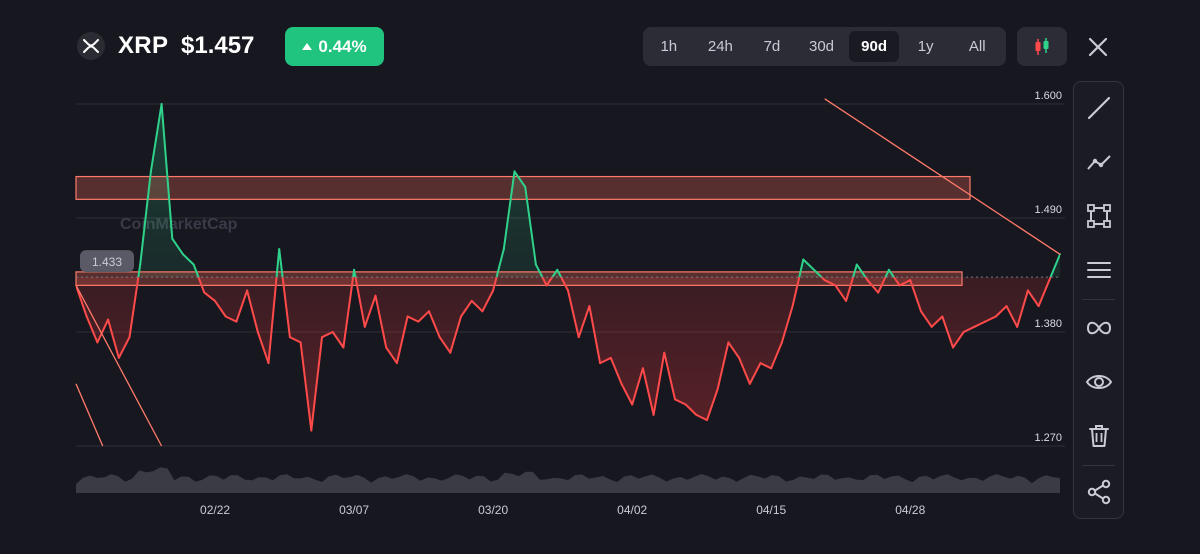 The width and height of the screenshot is (1200, 554). I want to click on rectangle-tool-button, so click(1098, 216).